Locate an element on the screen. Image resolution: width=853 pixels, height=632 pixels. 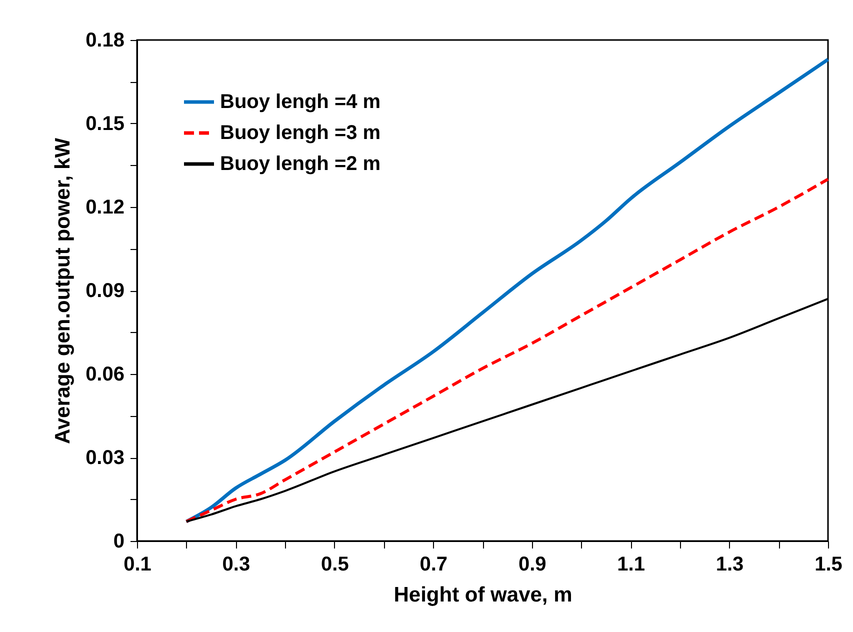
x-tick-label: 1.1 is located at coordinates (631, 565).